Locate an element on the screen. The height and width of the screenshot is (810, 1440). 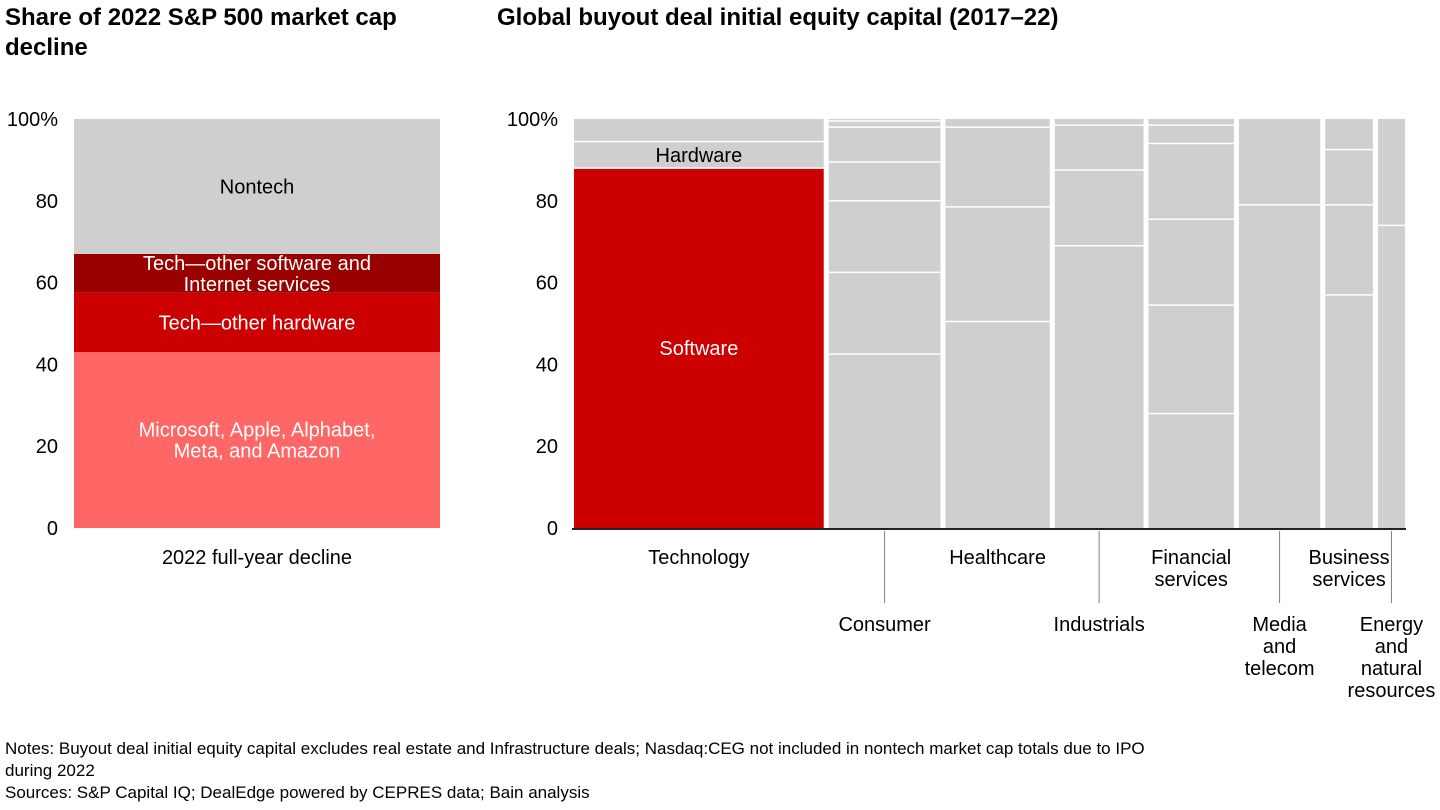
left-y-tick-label: 40 is located at coordinates (47, 365).